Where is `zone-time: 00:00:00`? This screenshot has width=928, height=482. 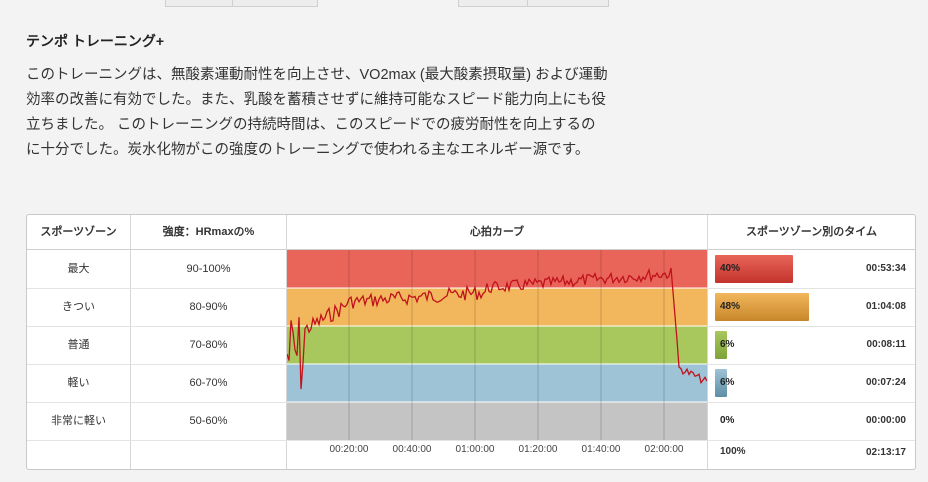 zone-time: 00:00:00 is located at coordinates (885, 420).